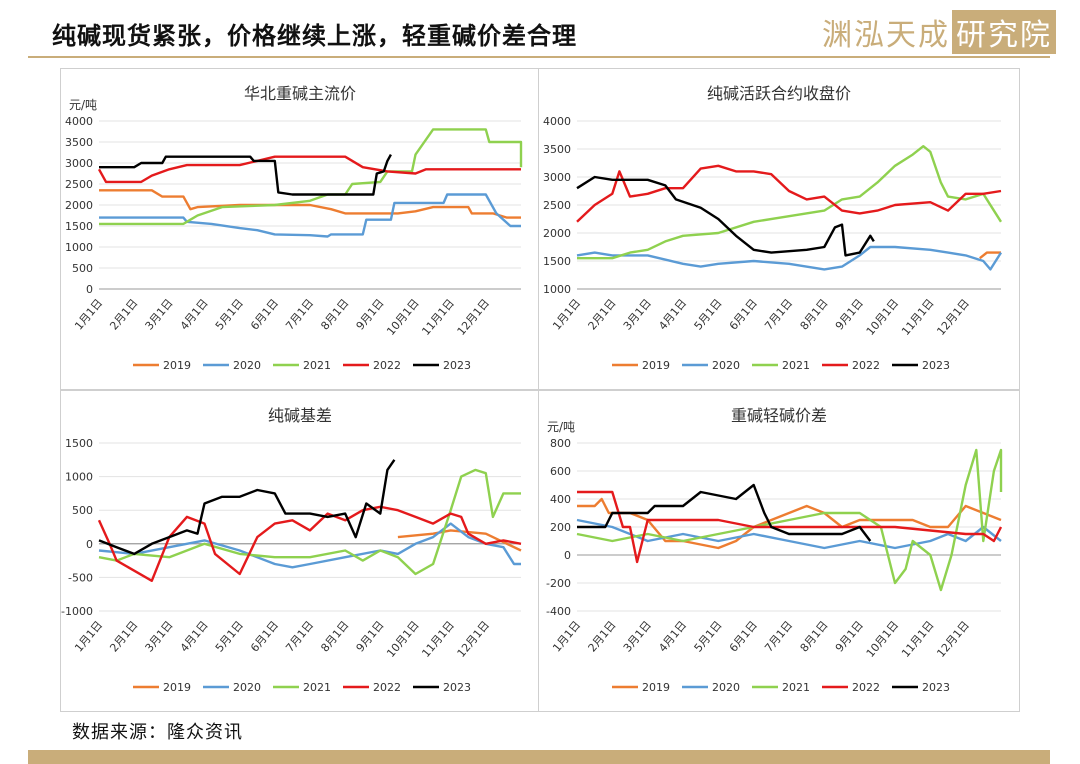 The height and width of the screenshot is (764, 1080). Describe the element at coordinates (79, 121) in the screenshot. I see `y-tick-label: 4000` at that location.